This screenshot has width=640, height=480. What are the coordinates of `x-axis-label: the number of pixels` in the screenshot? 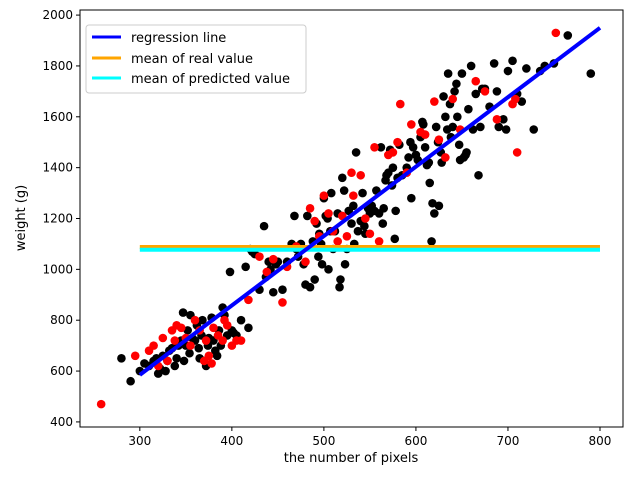 It's located at (351, 458).